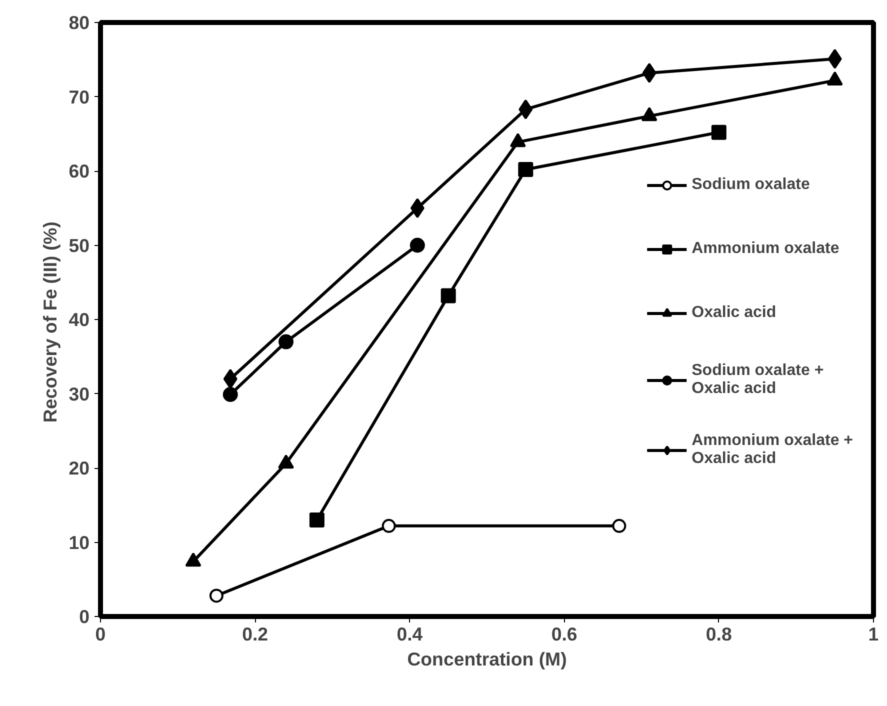 Image resolution: width=887 pixels, height=706 pixels. Describe the element at coordinates (772, 450) in the screenshot. I see `legend-label: Ammonium oxalate + Oxalic acid` at that location.